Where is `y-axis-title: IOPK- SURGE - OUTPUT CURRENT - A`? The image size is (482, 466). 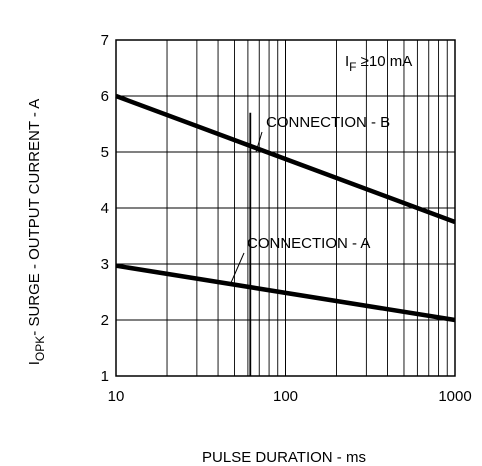
y-axis-title: IOPK- SURGE - OUTPUT CURRENT - A is located at coordinates (36, 232).